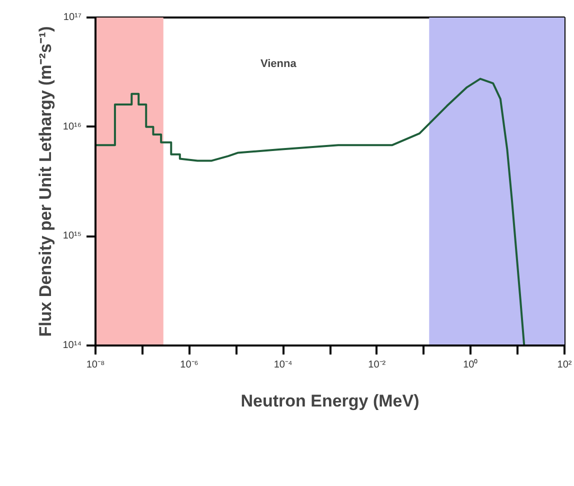 The image size is (574, 486). I want to click on x-tick-label: 10⁻⁴, so click(283, 365).